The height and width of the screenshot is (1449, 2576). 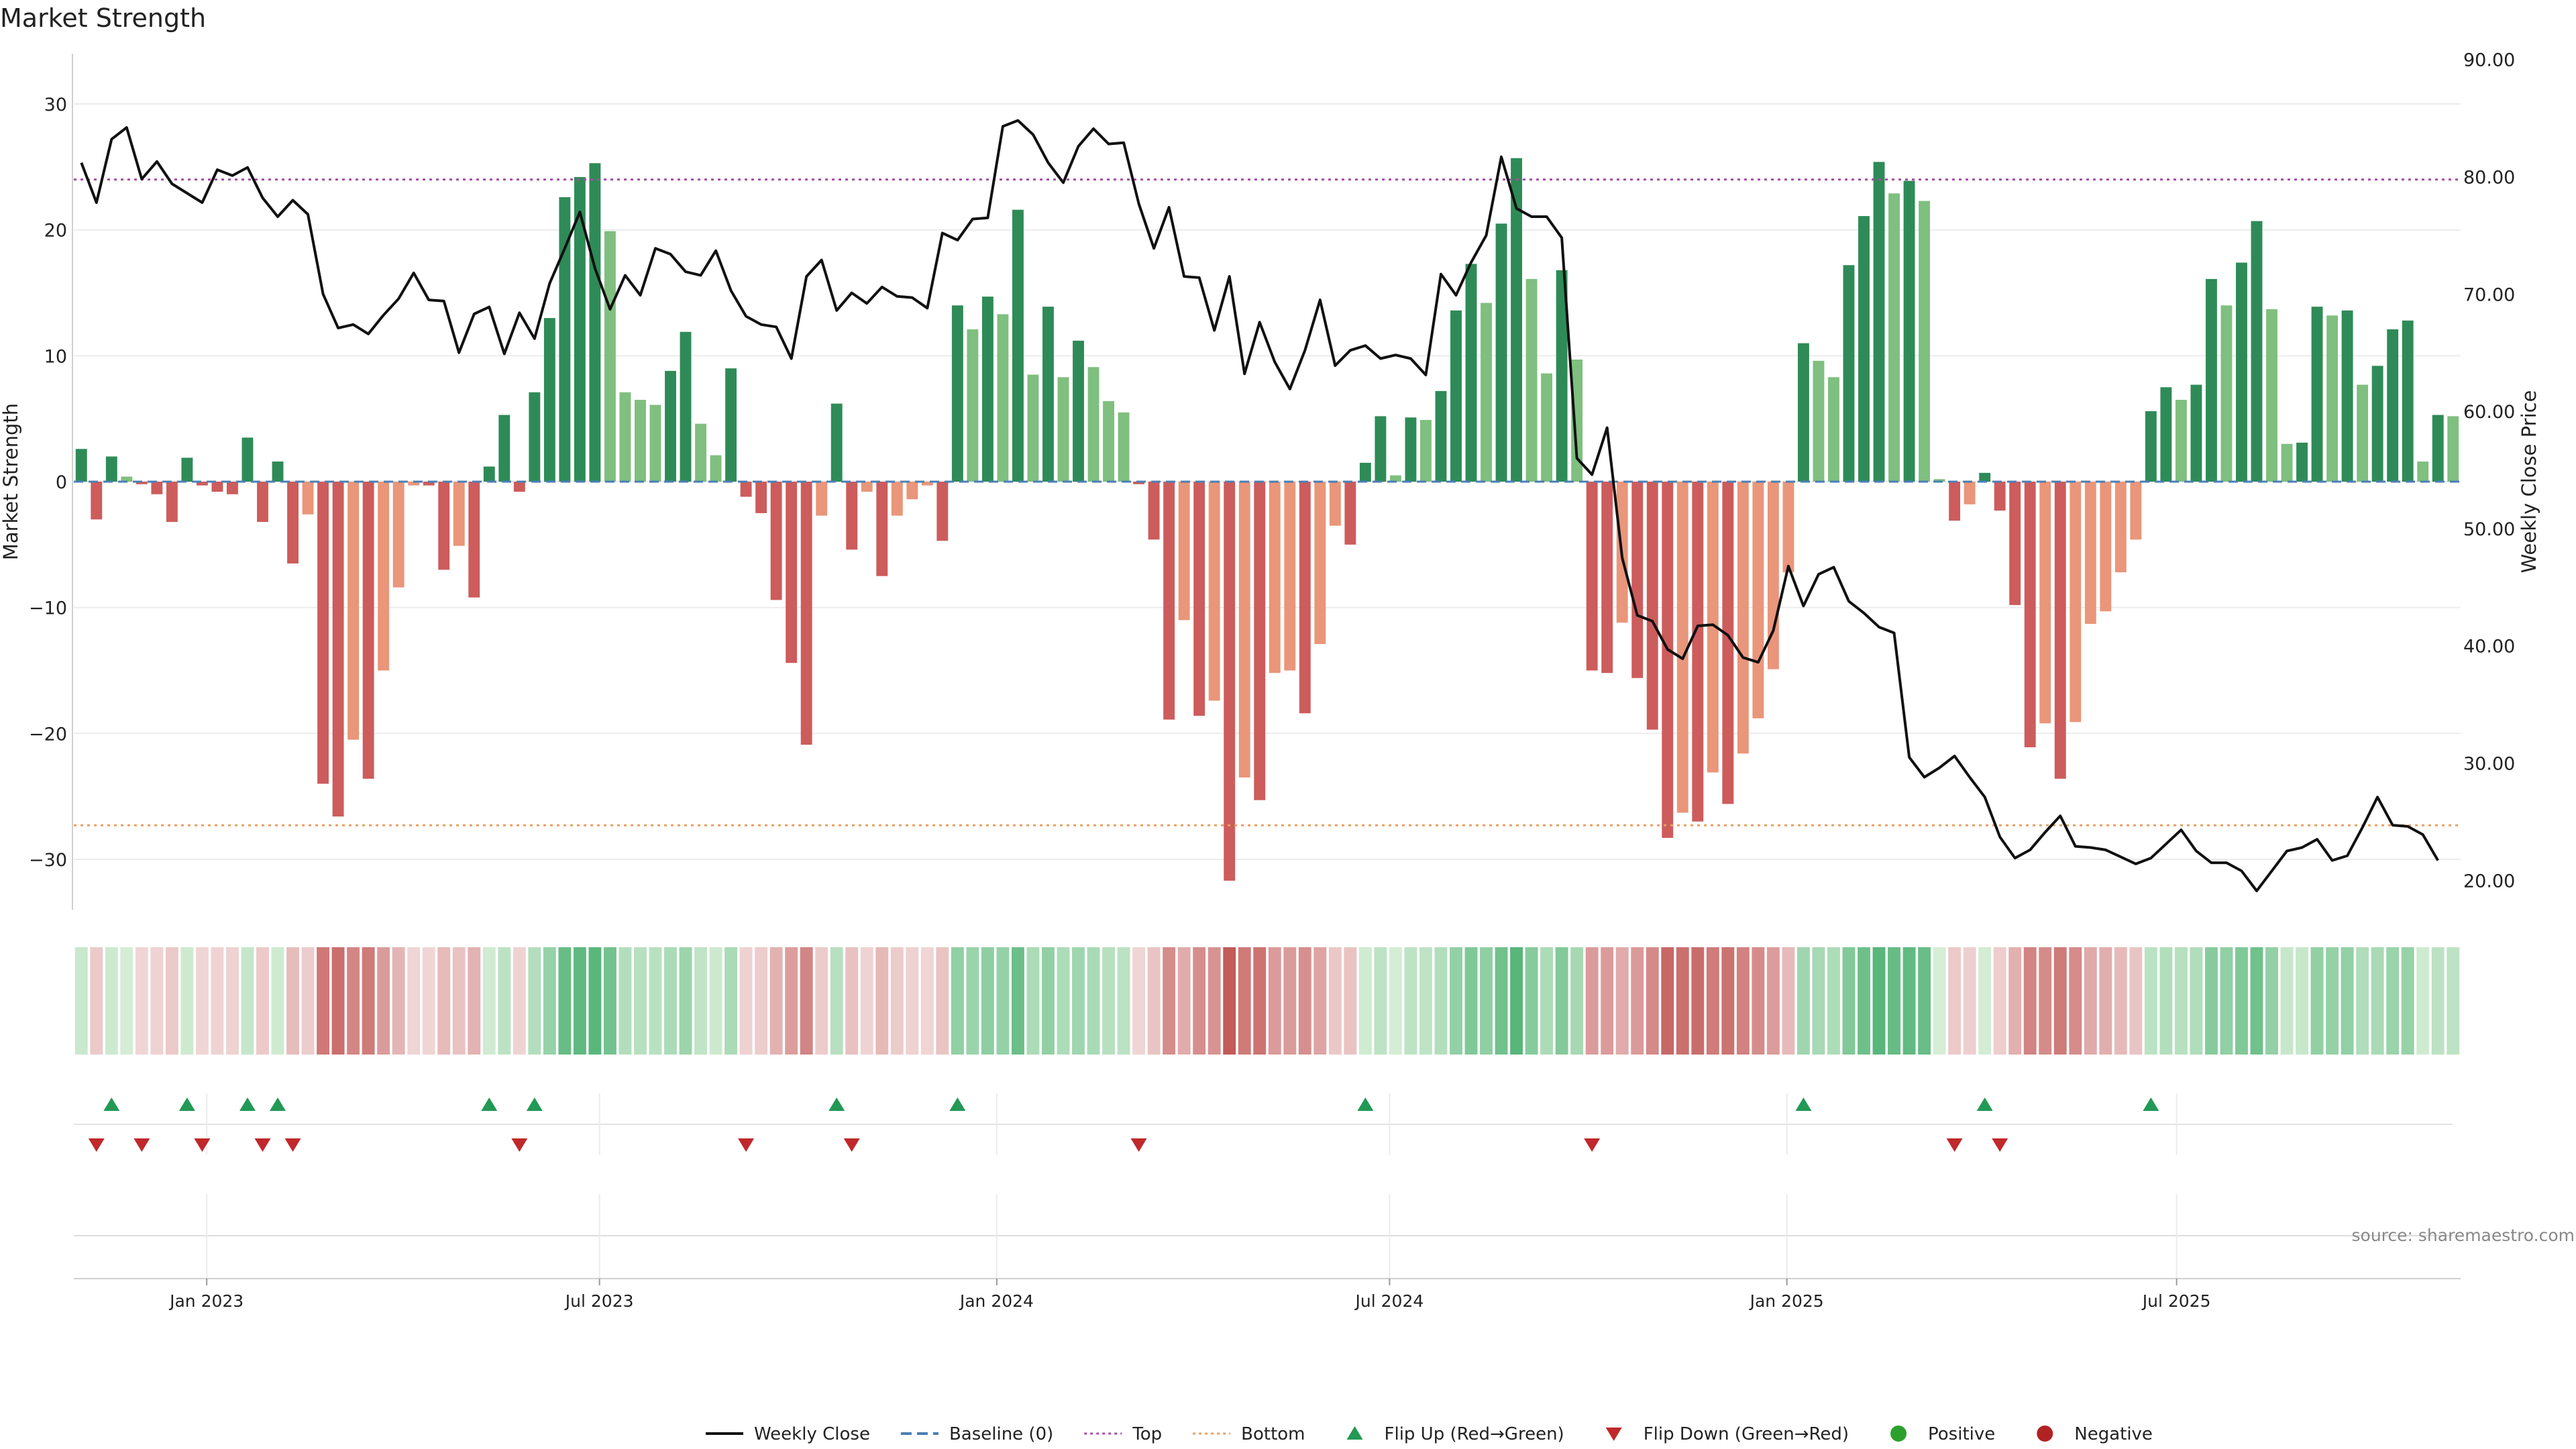 I want to click on legend-item: Baseline (0), so click(x=976, y=1434).